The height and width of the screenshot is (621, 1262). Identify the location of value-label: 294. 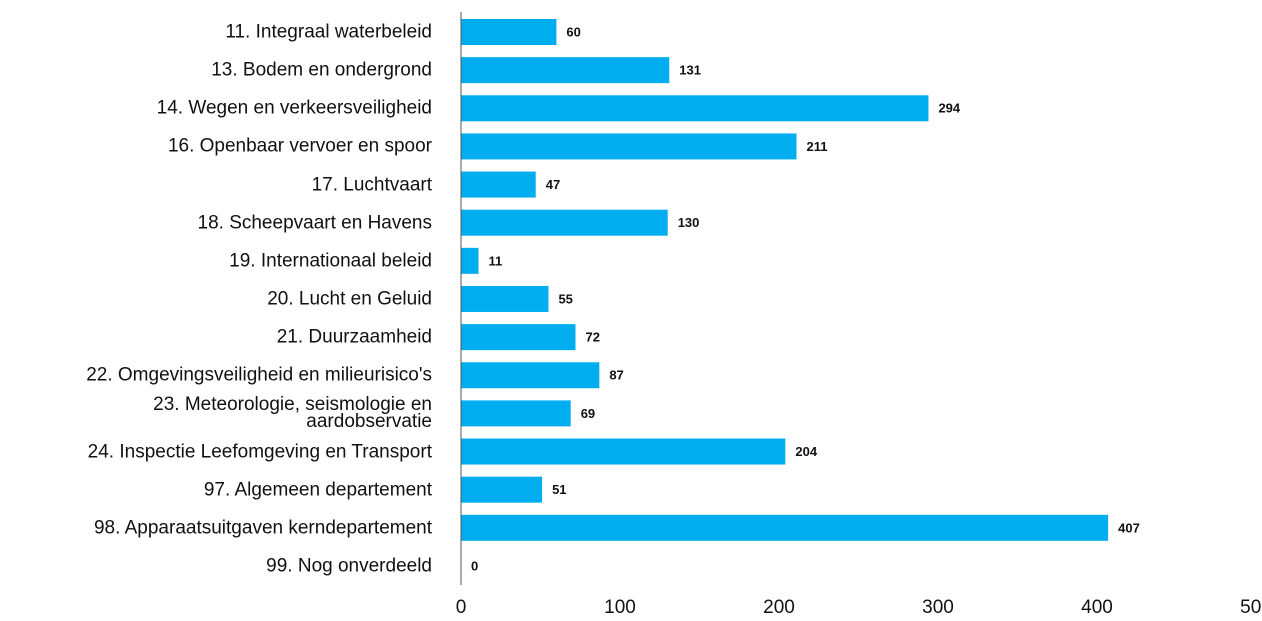
(949, 108).